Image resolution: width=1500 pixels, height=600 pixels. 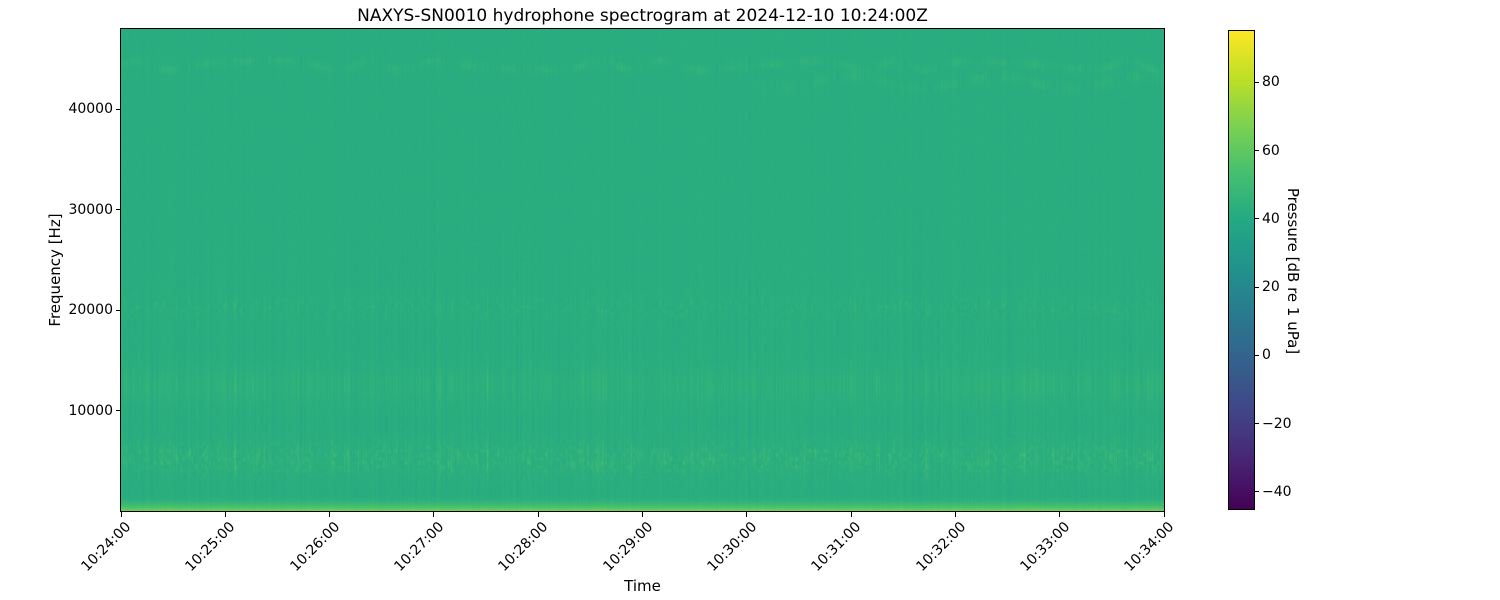 What do you see at coordinates (1045, 547) in the screenshot?
I see `x-tick-label: 10:33:00` at bounding box center [1045, 547].